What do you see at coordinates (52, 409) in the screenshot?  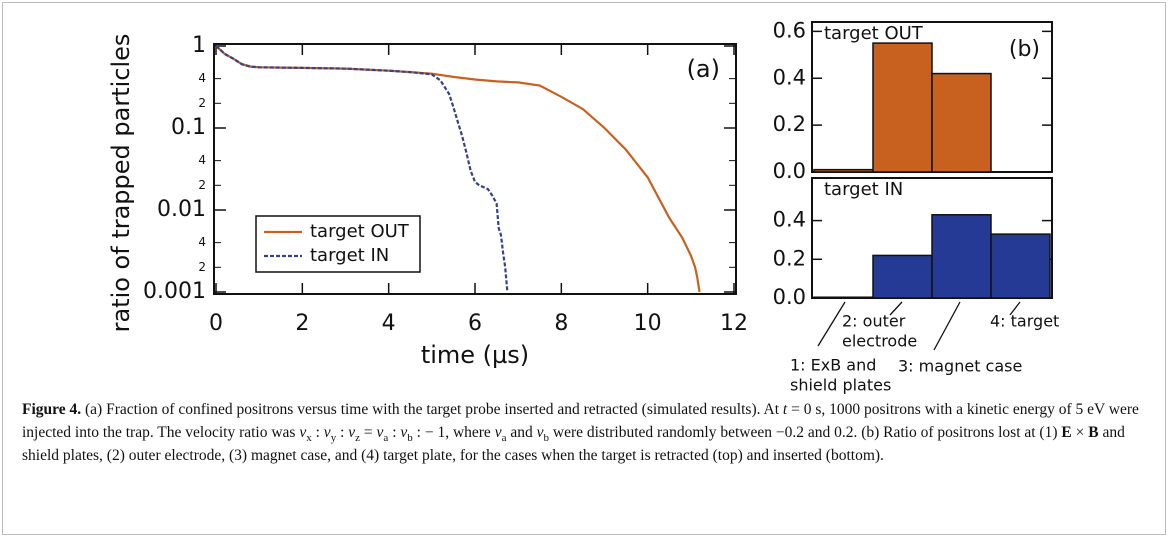 I see `caption-bold: Figure 4.` at bounding box center [52, 409].